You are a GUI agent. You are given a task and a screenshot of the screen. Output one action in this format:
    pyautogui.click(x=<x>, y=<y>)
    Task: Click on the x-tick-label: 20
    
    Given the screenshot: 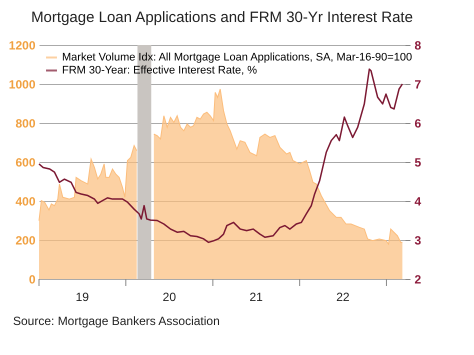 What is the action you would take?
    pyautogui.click(x=169, y=297)
    